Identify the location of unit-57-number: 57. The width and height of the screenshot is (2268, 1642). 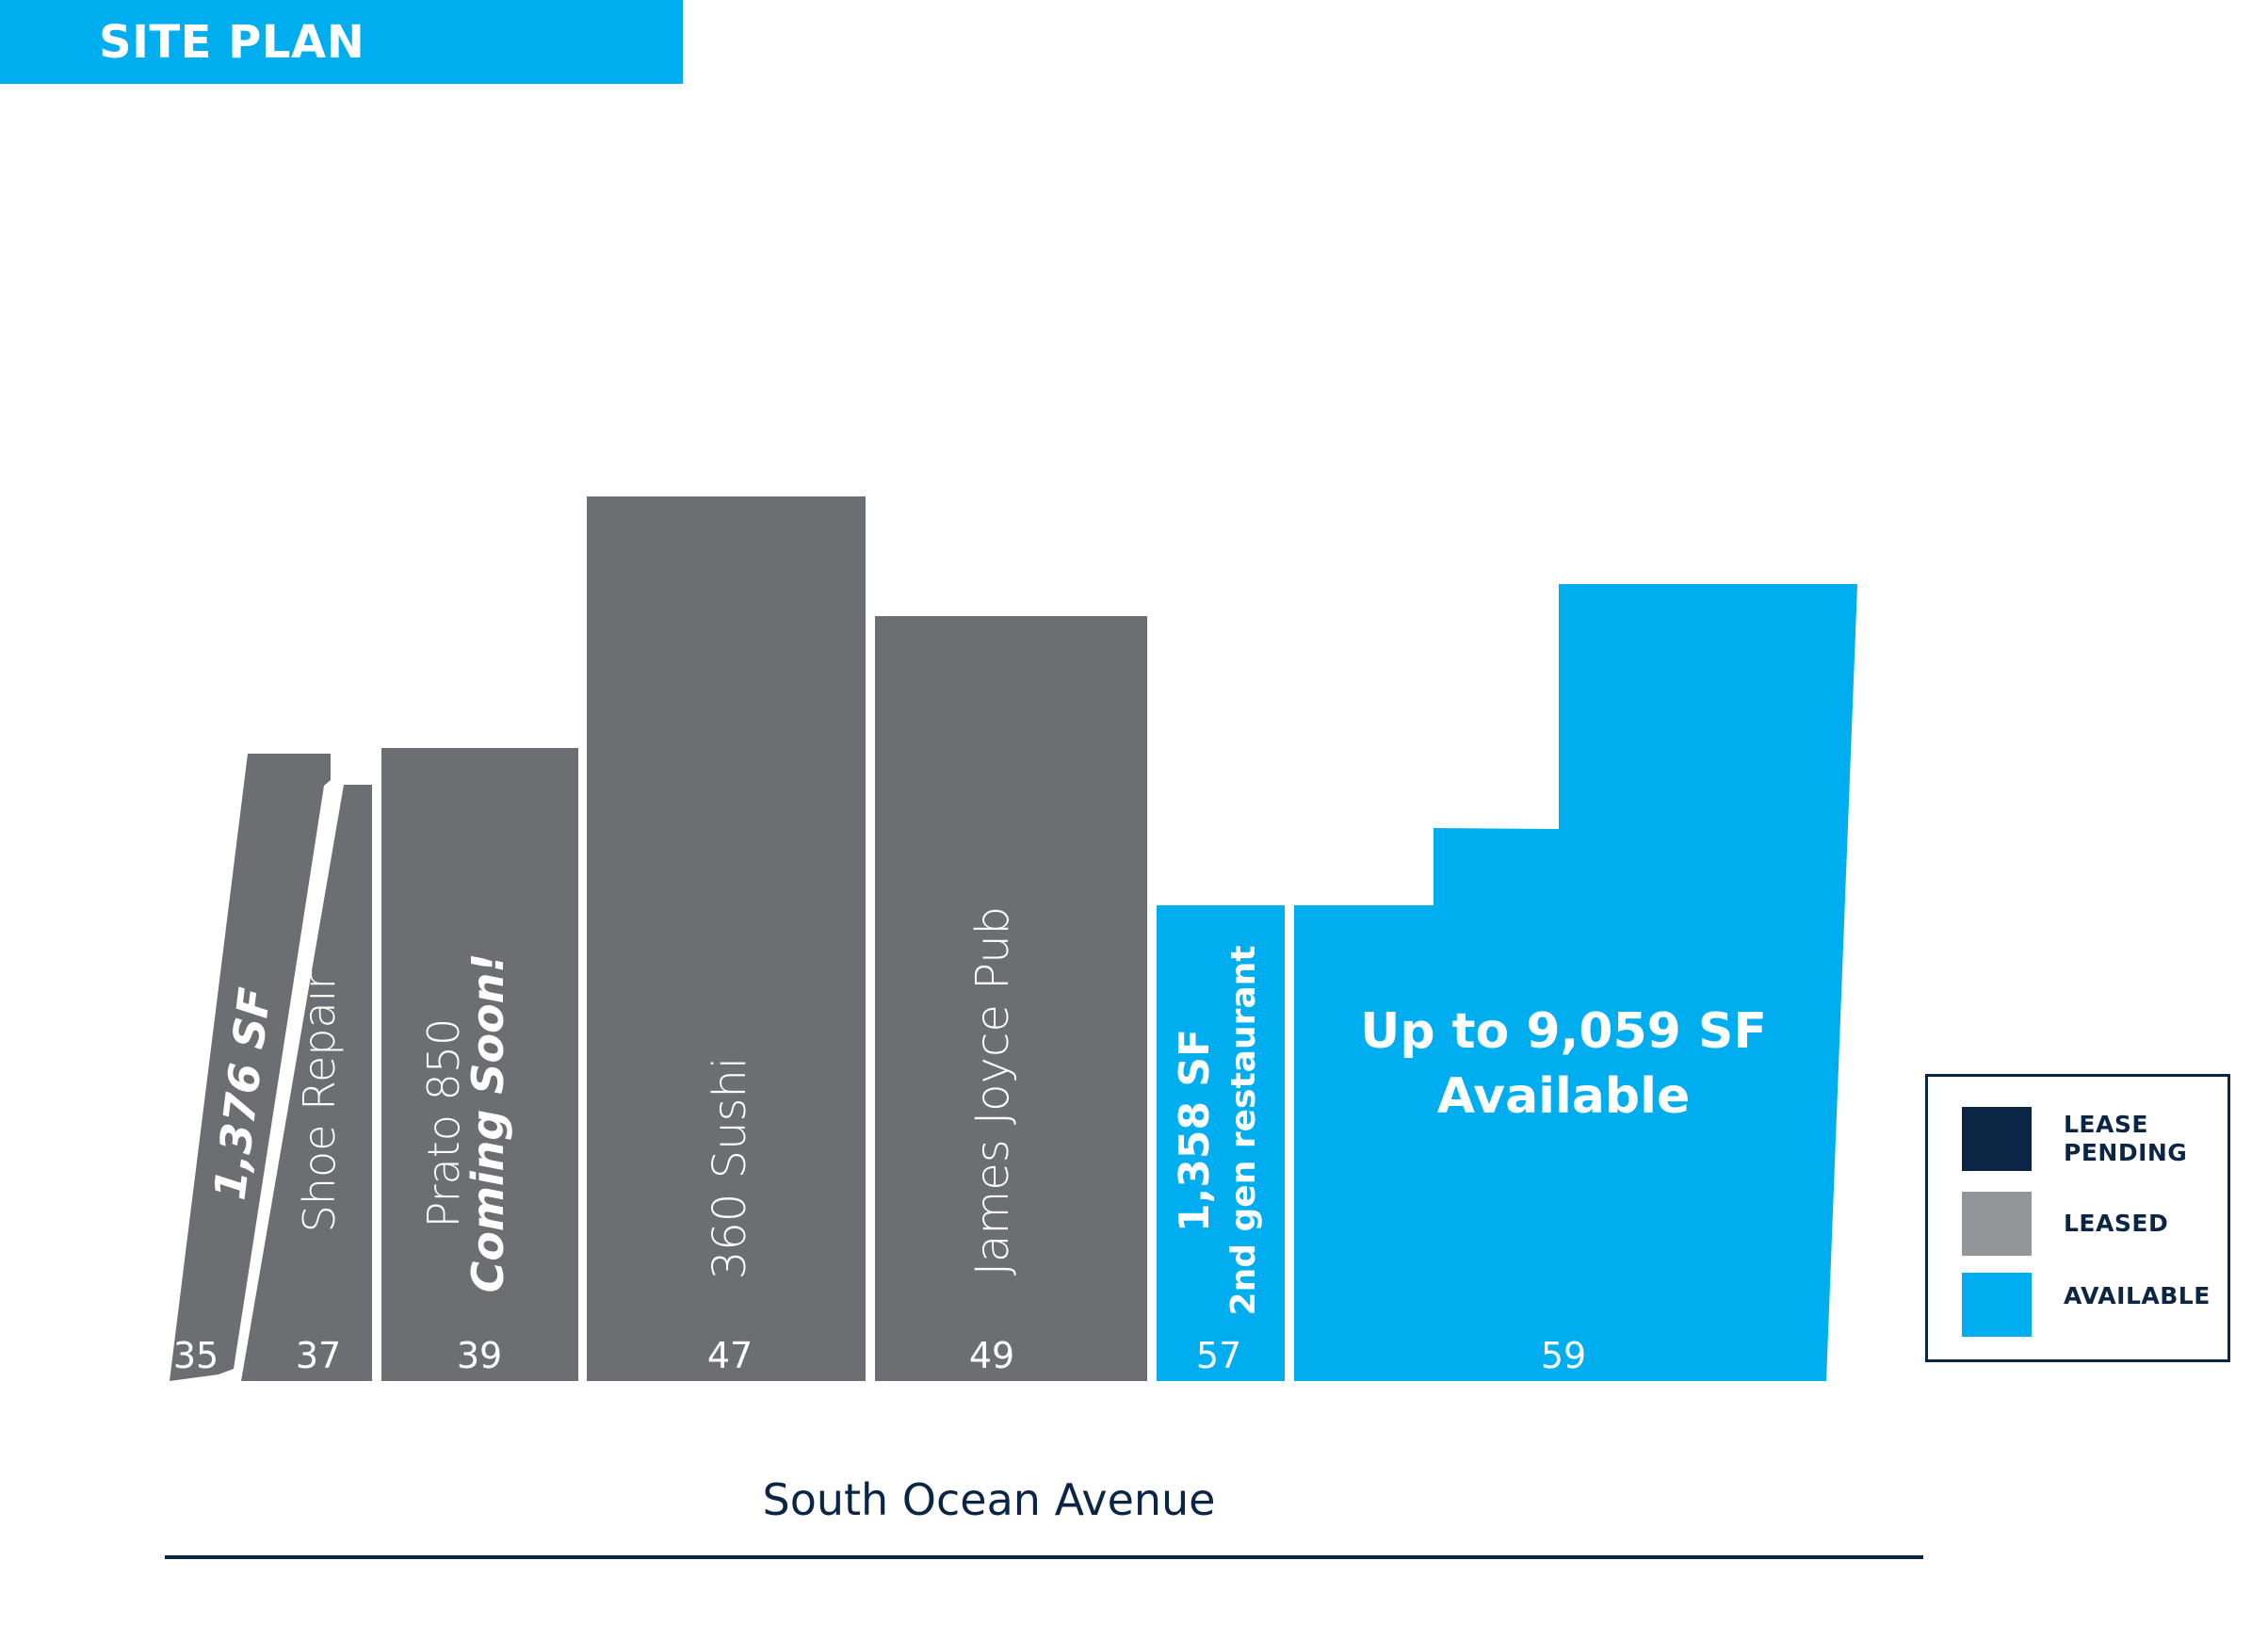
(1219, 1355).